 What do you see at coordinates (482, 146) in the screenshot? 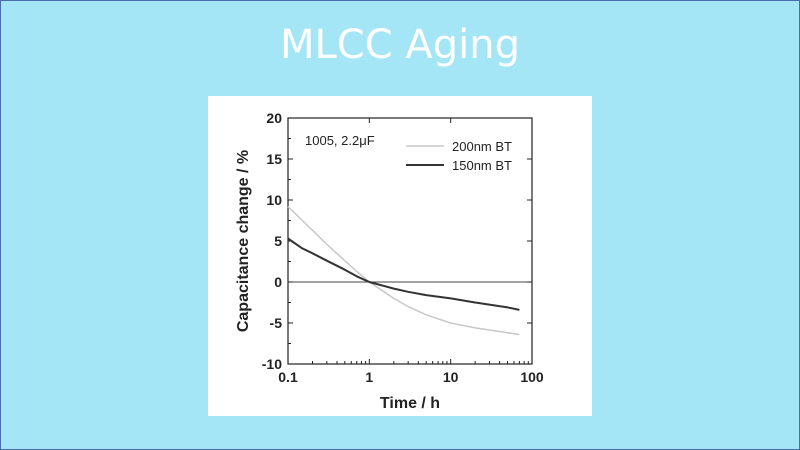
I see `legend-label: 200nm BT` at bounding box center [482, 146].